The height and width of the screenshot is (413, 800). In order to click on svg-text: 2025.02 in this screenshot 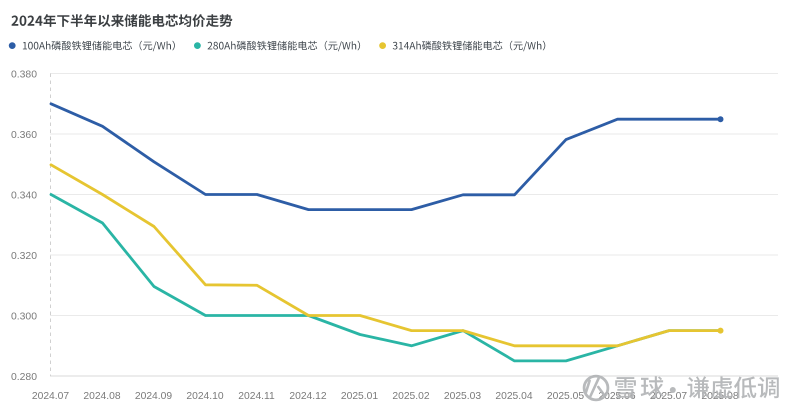, I will do `click(410, 396)`.